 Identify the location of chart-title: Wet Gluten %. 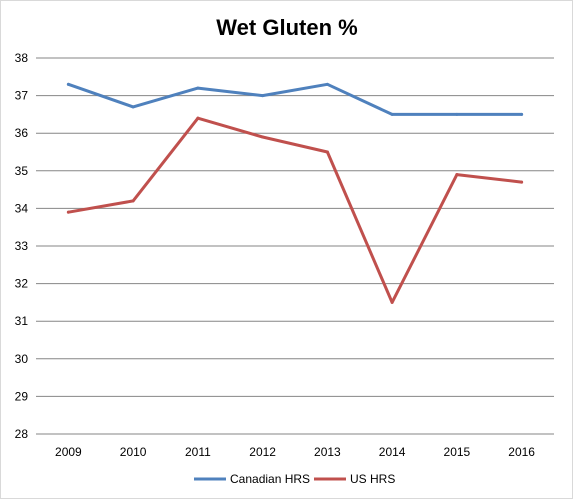
(286, 27).